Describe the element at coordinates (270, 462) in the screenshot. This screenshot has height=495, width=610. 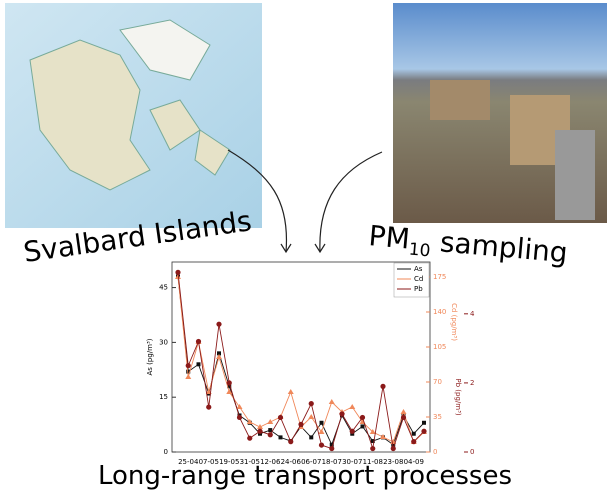
I see `x-tick-label: 12-06` at that location.